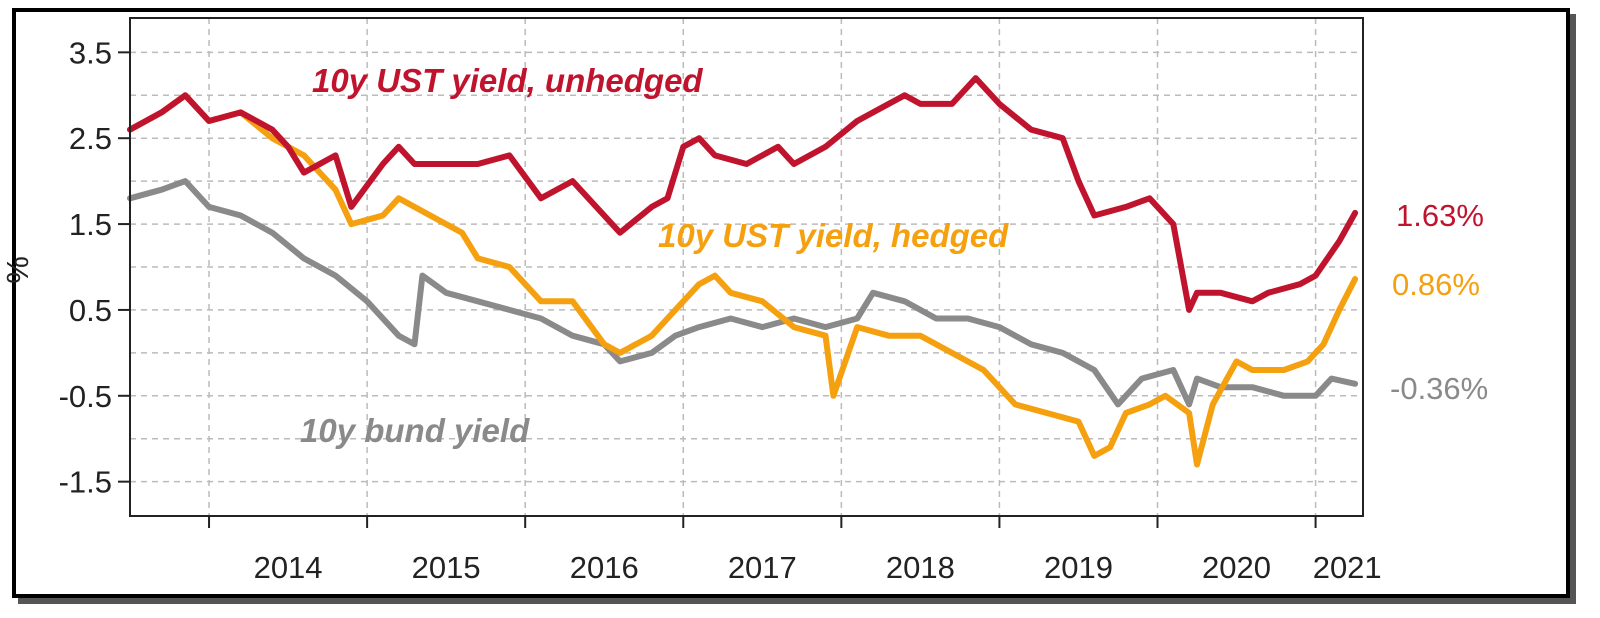 Image resolution: width=1600 pixels, height=618 pixels. I want to click on end-label-bund: -0.36%, so click(1439, 388).